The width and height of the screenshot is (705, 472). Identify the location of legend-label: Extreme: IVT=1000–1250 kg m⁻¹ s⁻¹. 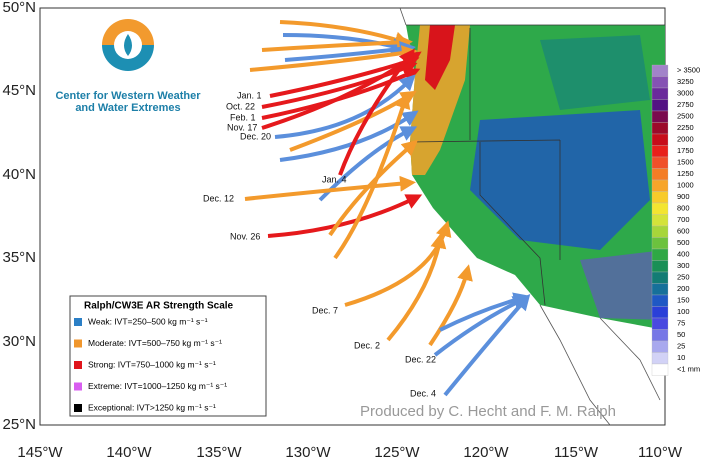
(157, 386).